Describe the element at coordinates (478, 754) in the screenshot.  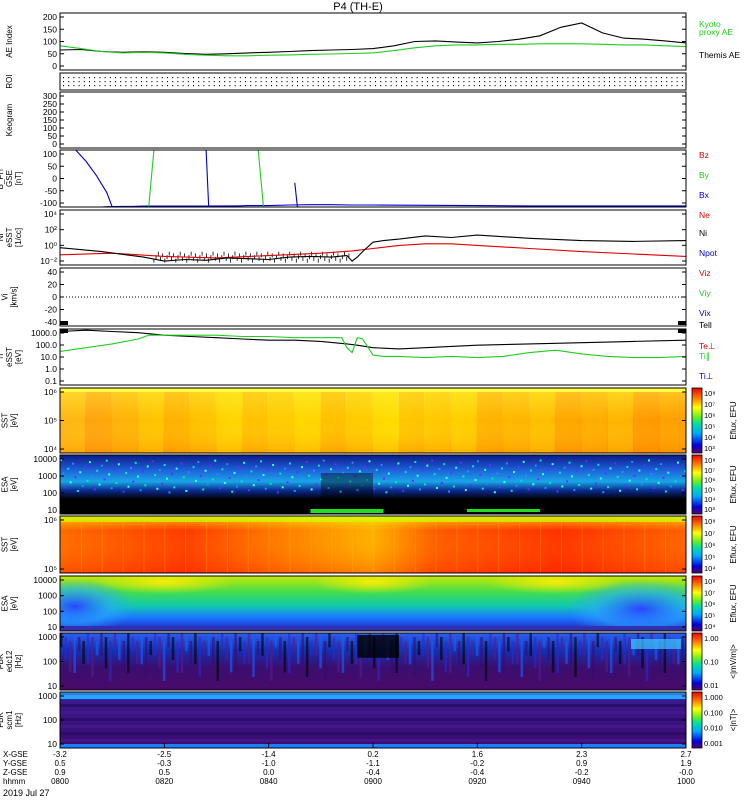
I see `footer-value: 1.6` at that location.